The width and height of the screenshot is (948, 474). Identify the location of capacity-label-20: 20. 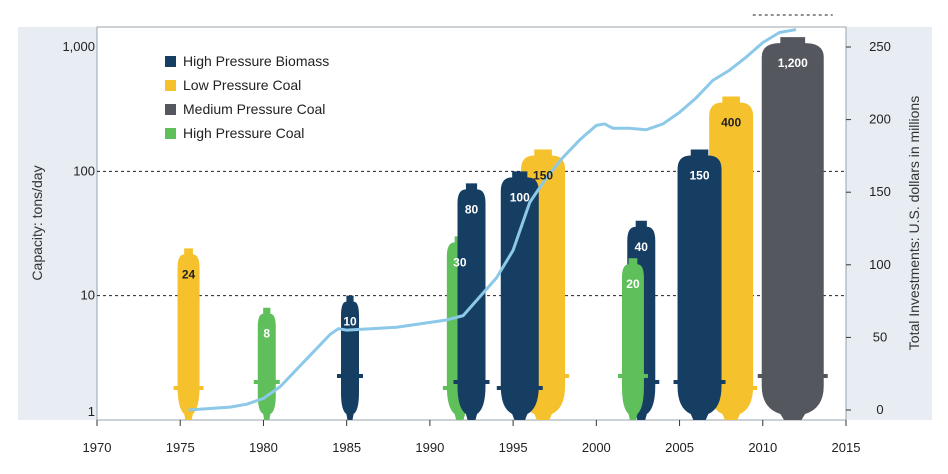
(633, 284).